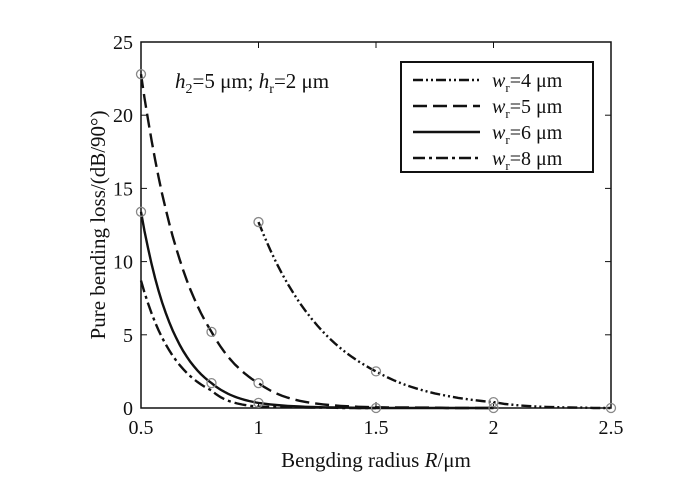 The height and width of the screenshot is (481, 700). What do you see at coordinates (527, 160) in the screenshot?
I see `legend-label-3: wr=8 μm` at bounding box center [527, 160].